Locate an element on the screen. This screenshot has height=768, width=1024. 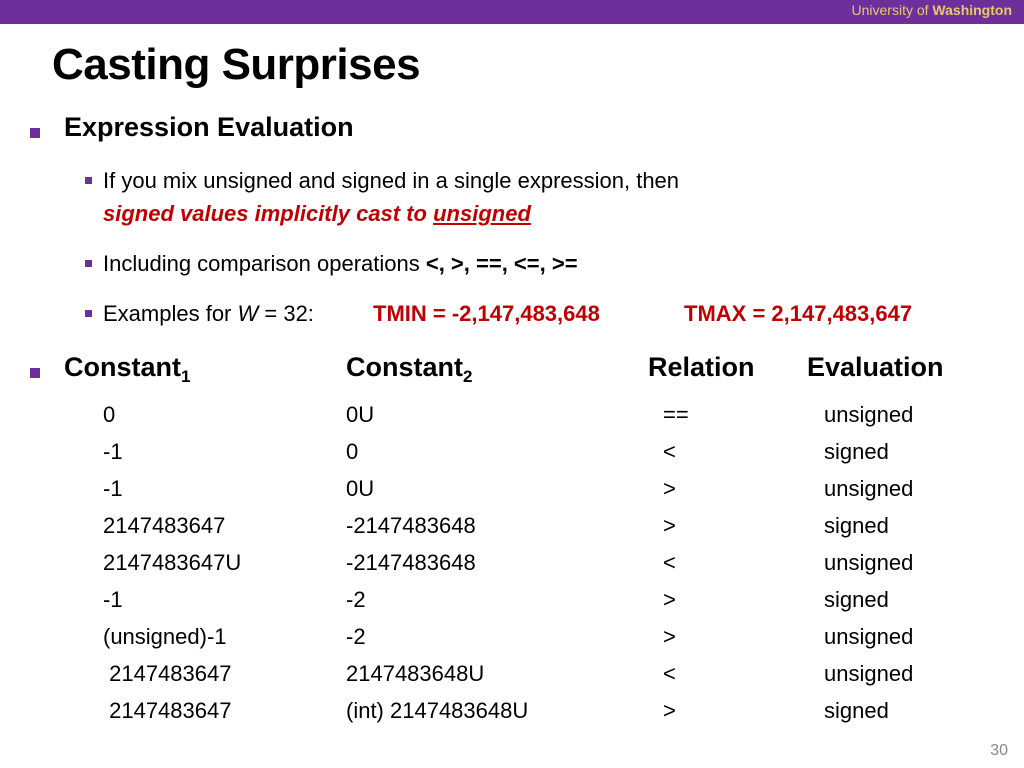
header-constant1: Constant1 is located at coordinates (127, 369).